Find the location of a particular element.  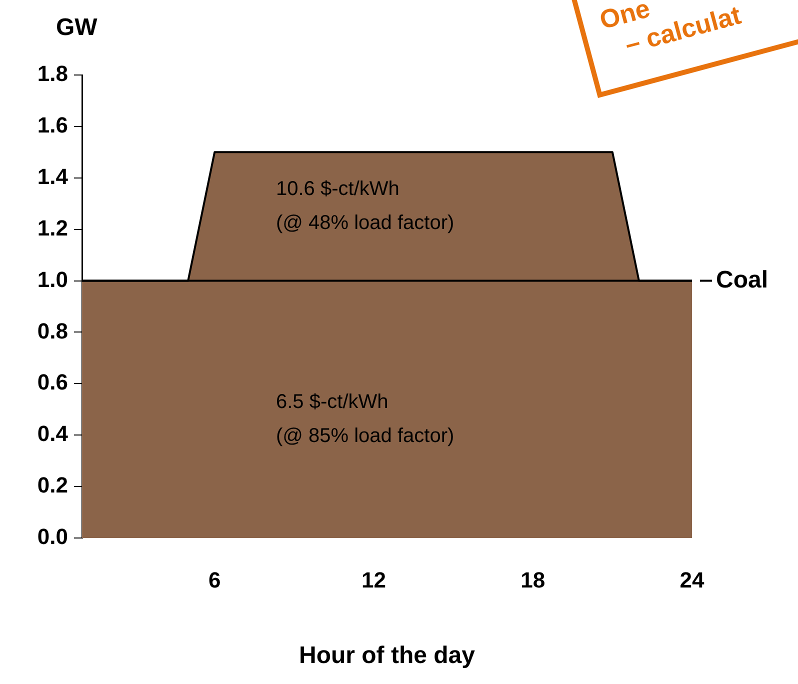

x-tick-label: 6 is located at coordinates (214, 579).